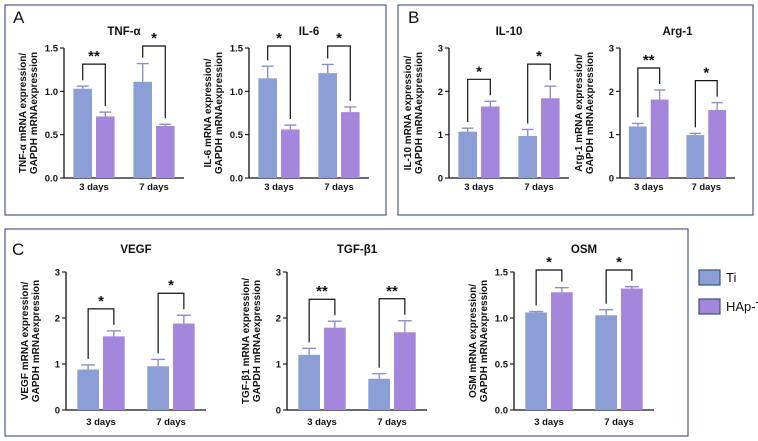 Image resolution: width=758 pixels, height=441 pixels. What do you see at coordinates (709, 306) in the screenshot?
I see `legend-swatch-hap-ti` at bounding box center [709, 306].